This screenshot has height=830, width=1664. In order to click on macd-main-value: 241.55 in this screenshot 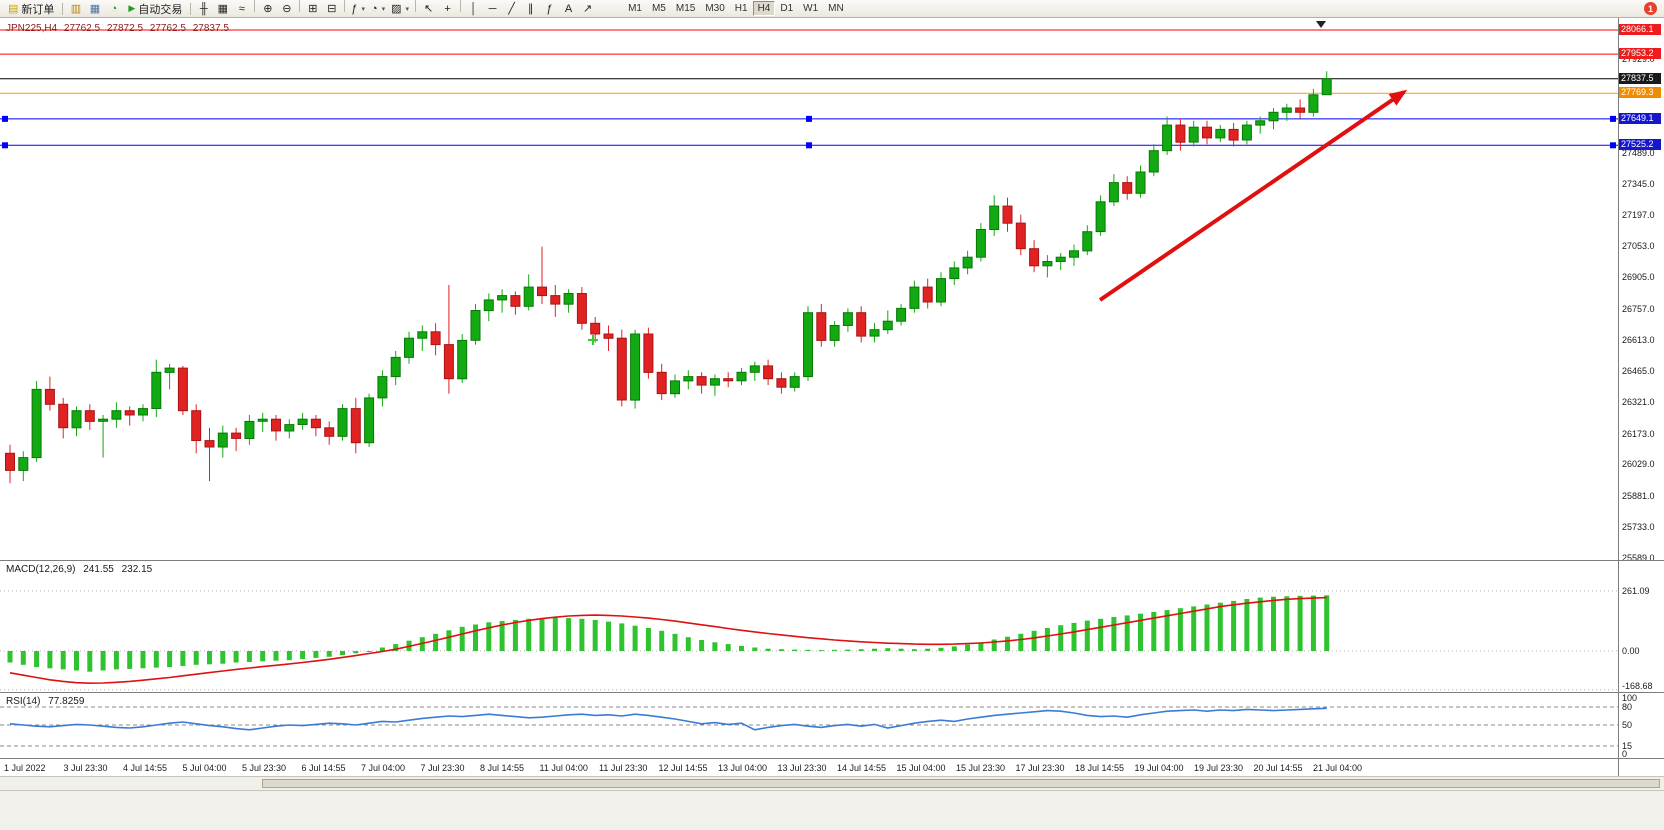, I will do `click(98, 569)`.